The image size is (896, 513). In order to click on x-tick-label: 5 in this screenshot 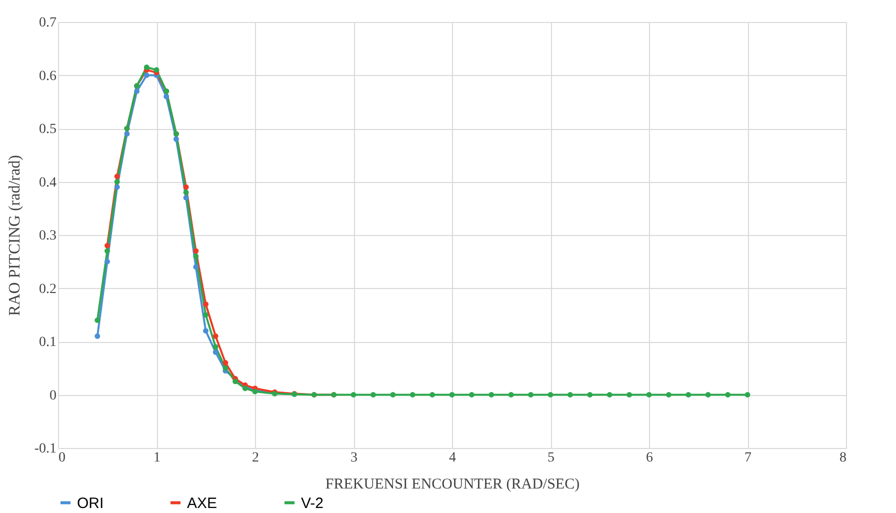, I will do `click(551, 458)`.